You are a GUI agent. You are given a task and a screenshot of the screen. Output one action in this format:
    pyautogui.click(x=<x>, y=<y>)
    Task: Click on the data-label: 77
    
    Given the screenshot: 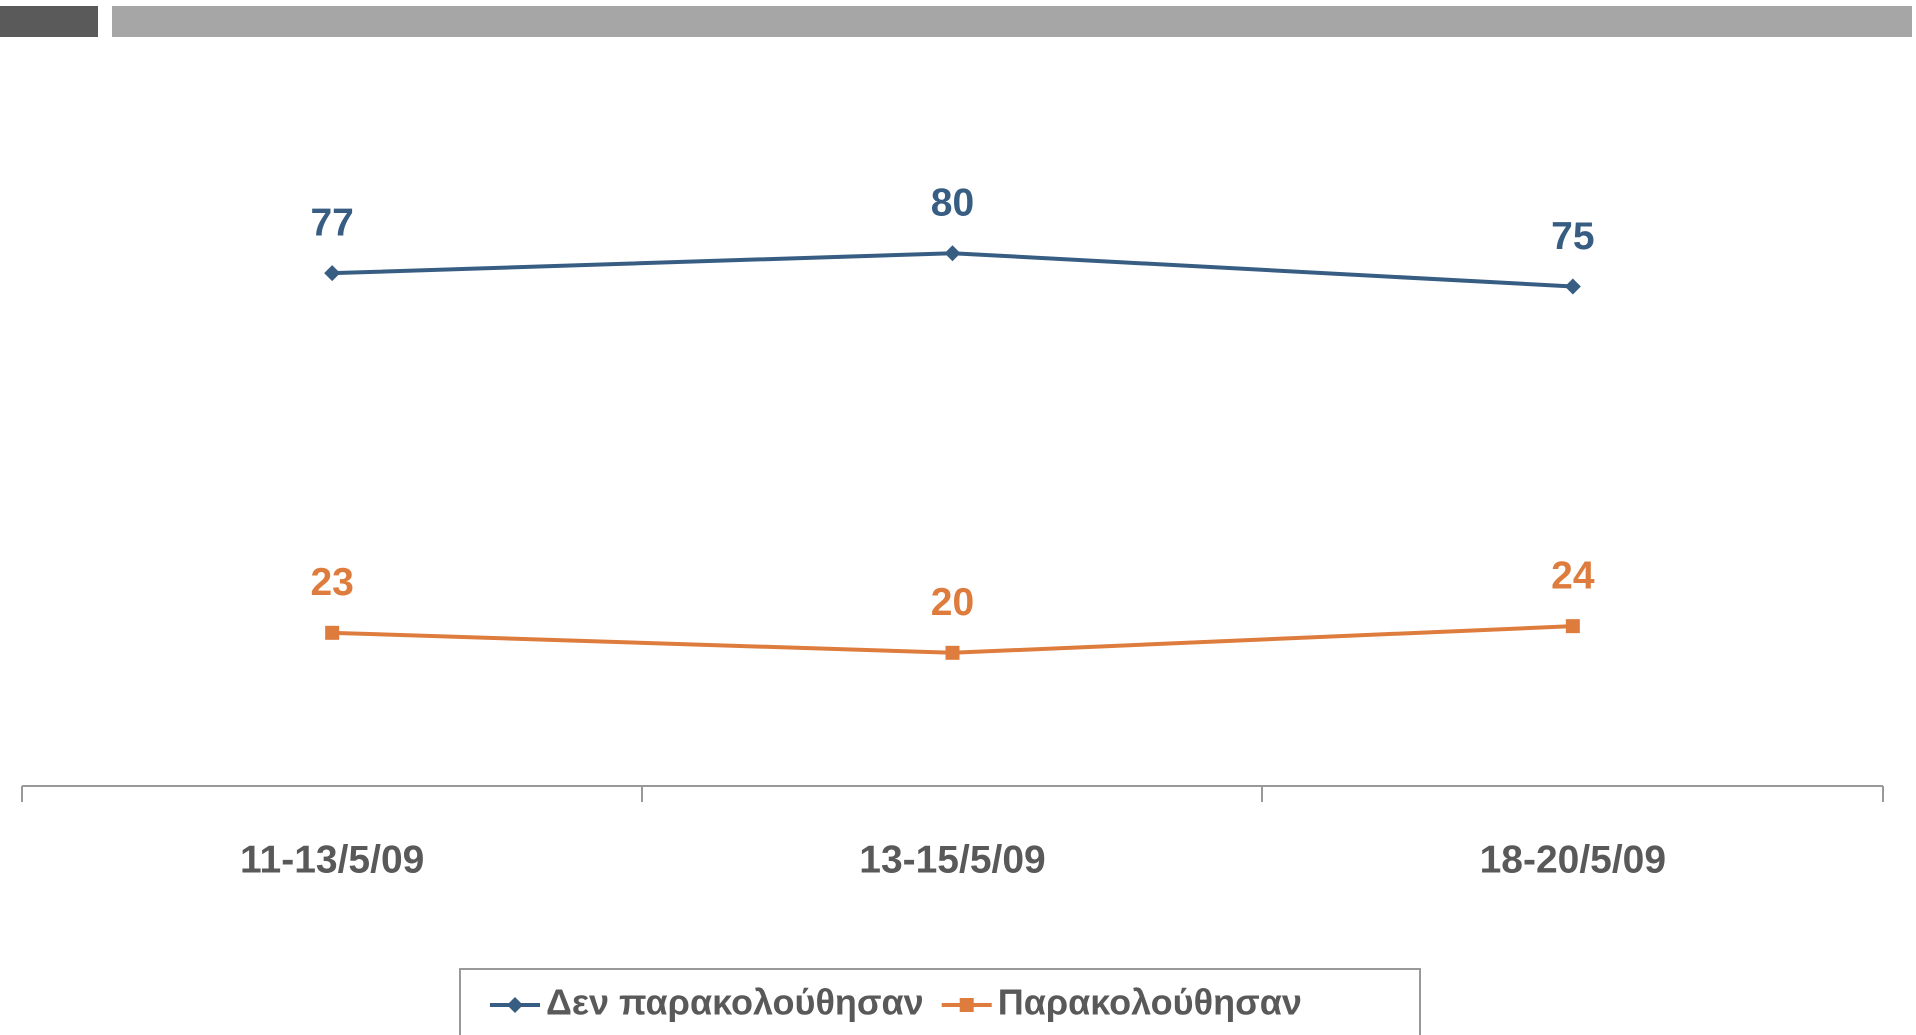 What is the action you would take?
    pyautogui.click(x=331, y=222)
    